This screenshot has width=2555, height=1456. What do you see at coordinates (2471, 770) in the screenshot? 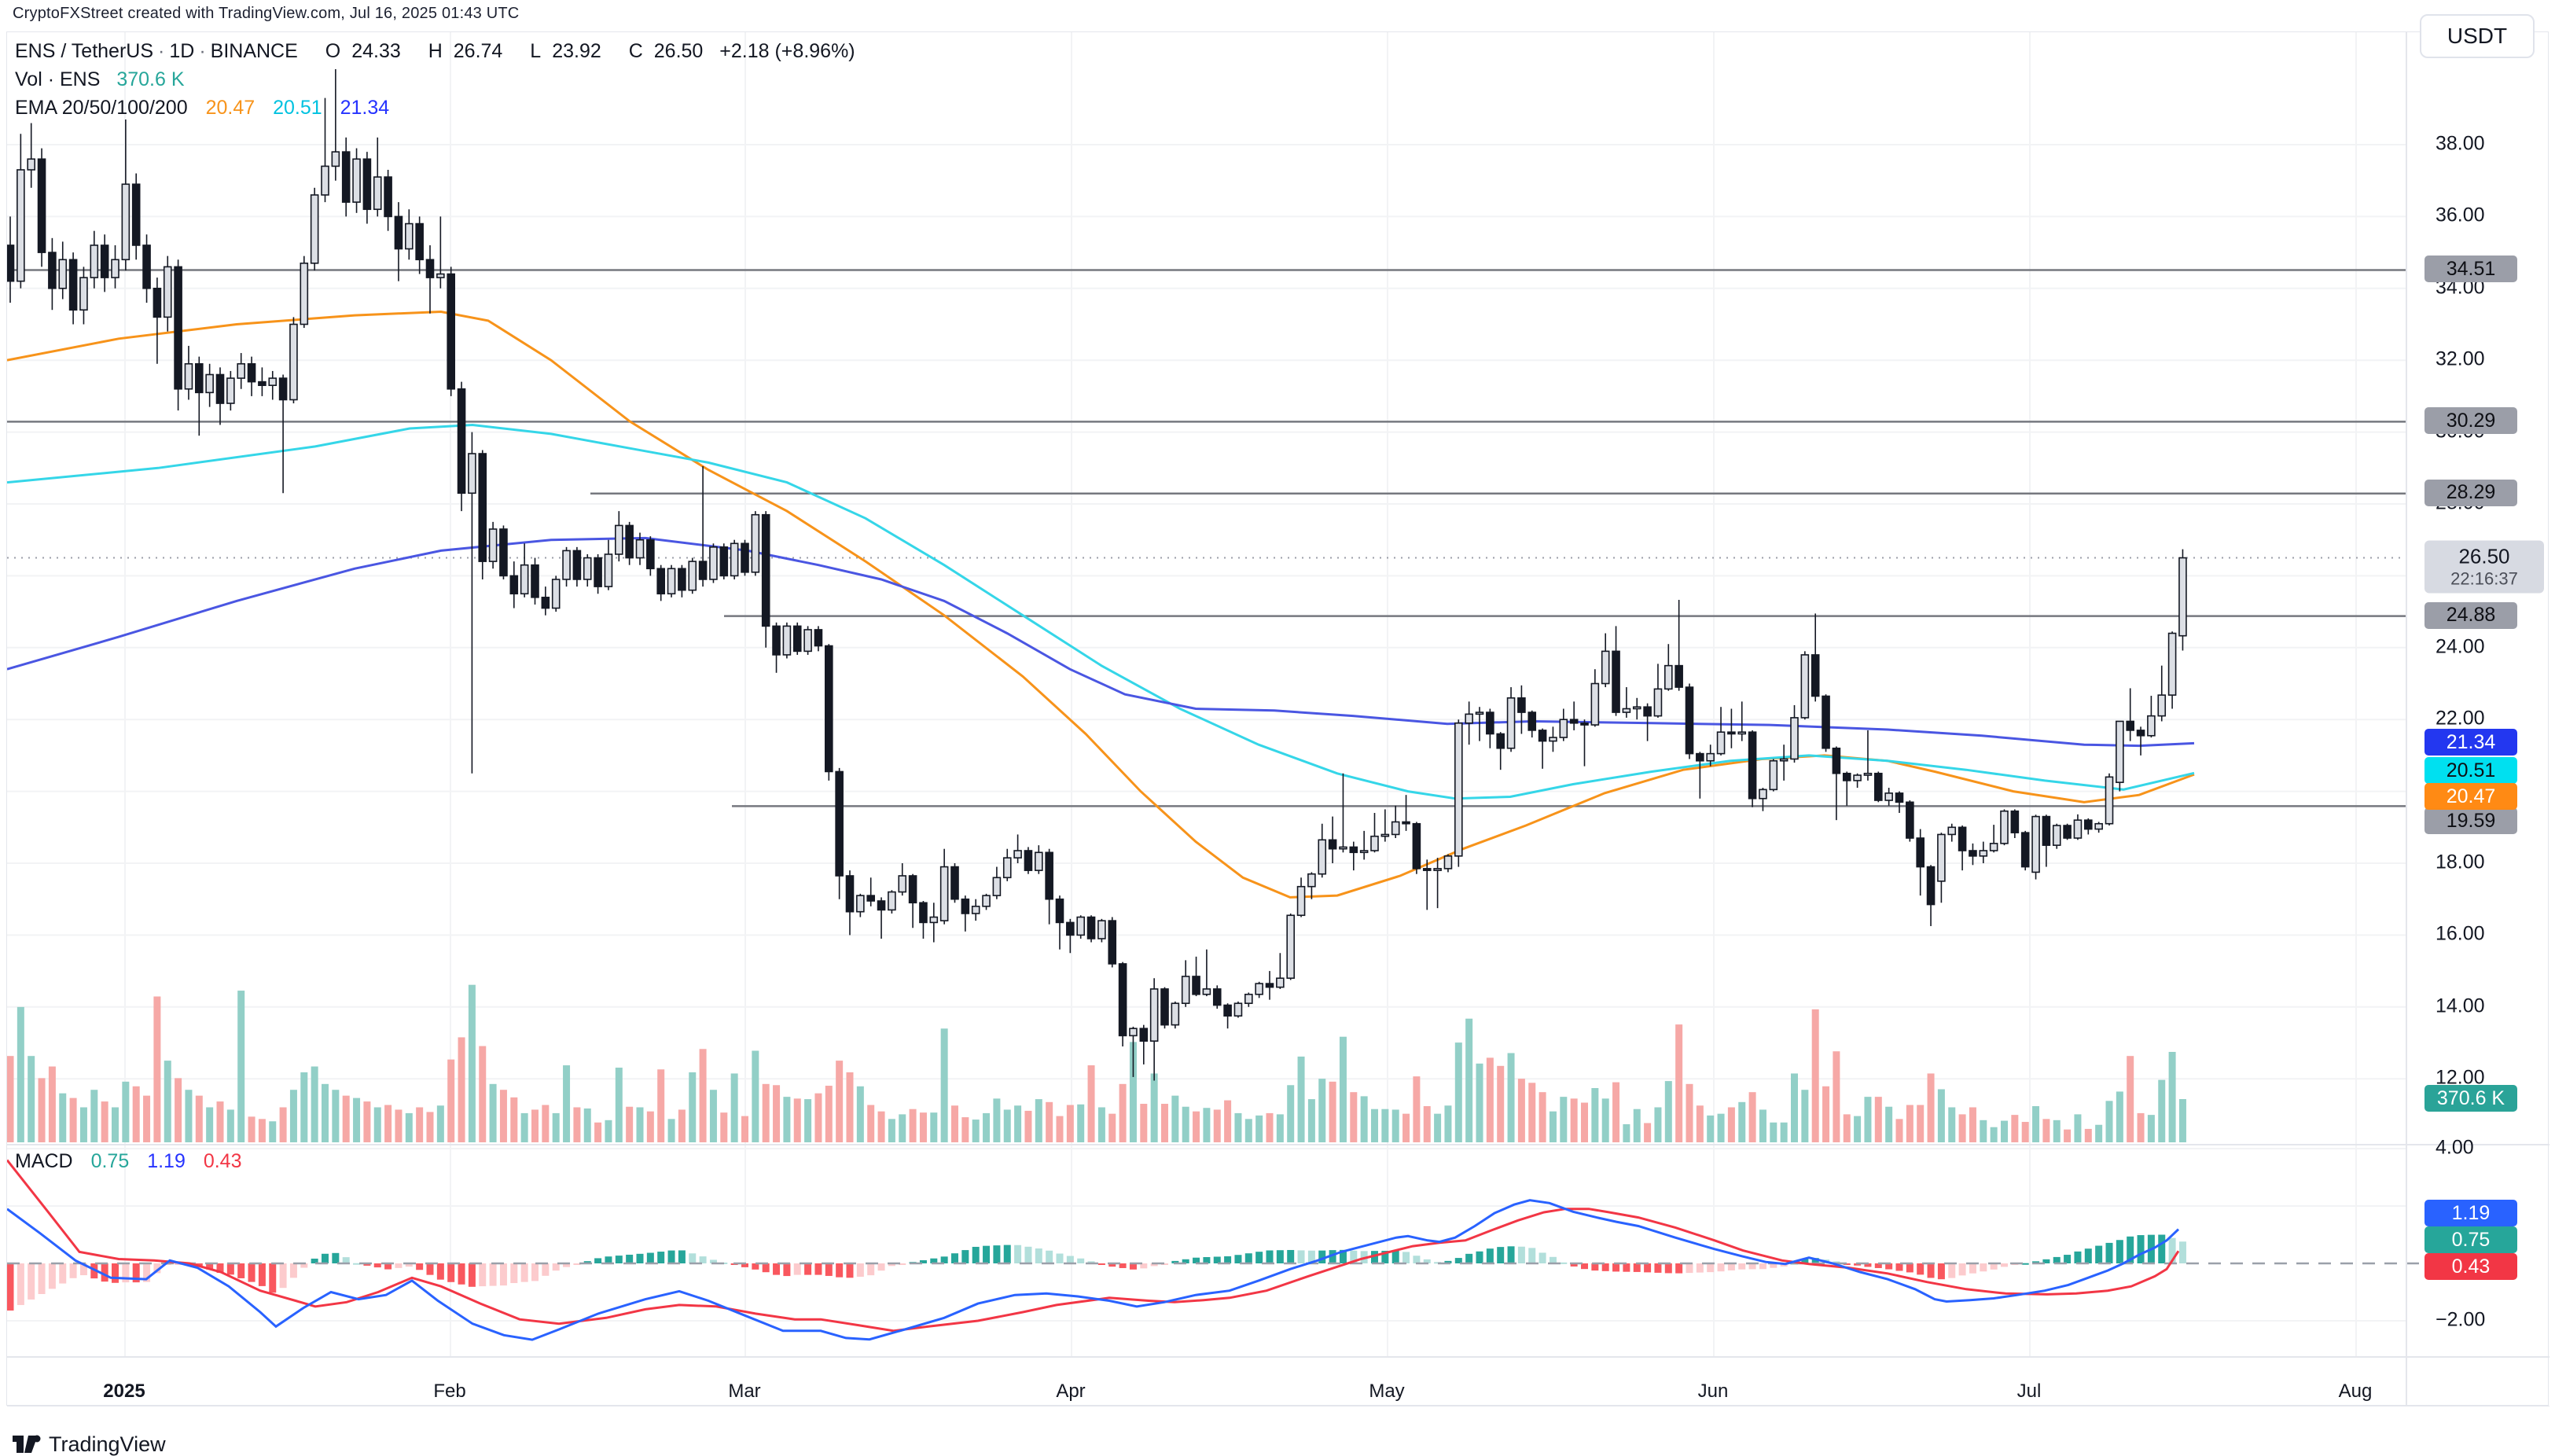
I see `ema-price-badge: 20.51` at bounding box center [2471, 770].